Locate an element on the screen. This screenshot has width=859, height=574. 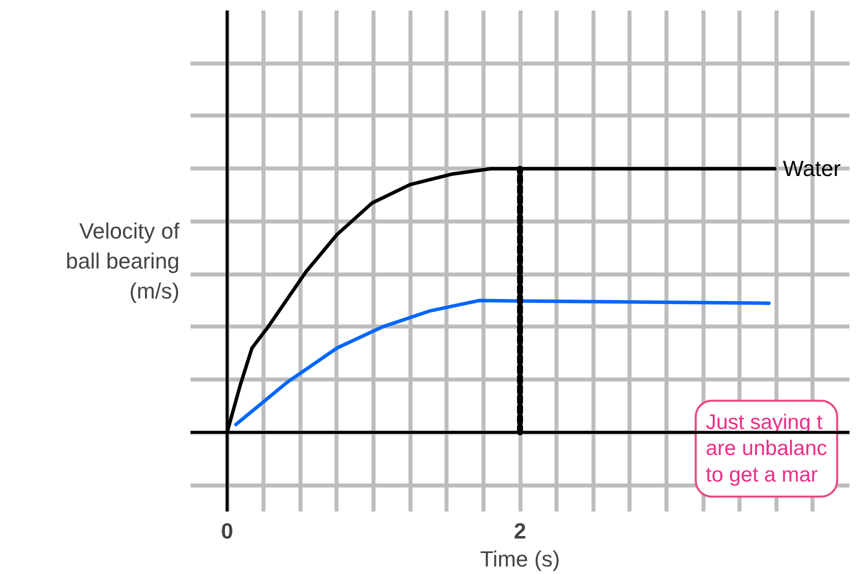
x-axis-title: Time (s) is located at coordinates (520, 559).